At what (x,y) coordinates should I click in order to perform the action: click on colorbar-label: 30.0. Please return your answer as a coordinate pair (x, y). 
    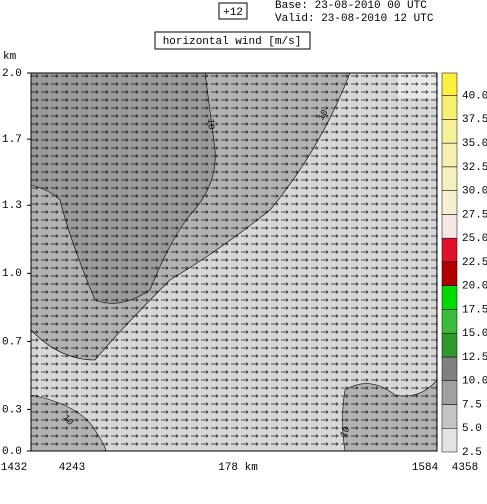
    Looking at the image, I should click on (474, 192).